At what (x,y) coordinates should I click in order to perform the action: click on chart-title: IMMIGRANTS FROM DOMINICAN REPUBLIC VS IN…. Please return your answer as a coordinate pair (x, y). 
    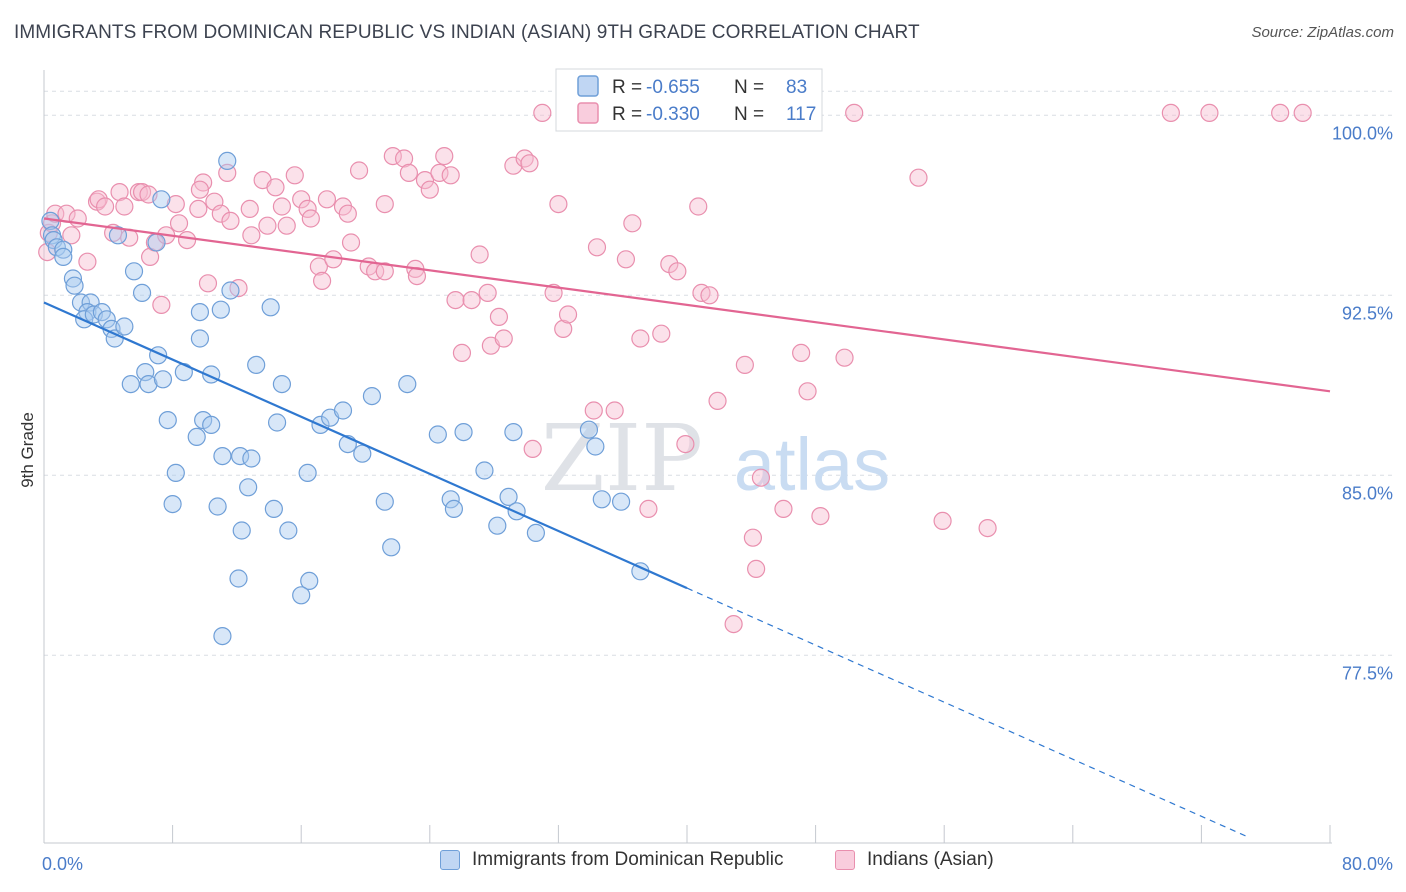
    Looking at the image, I should click on (467, 32).